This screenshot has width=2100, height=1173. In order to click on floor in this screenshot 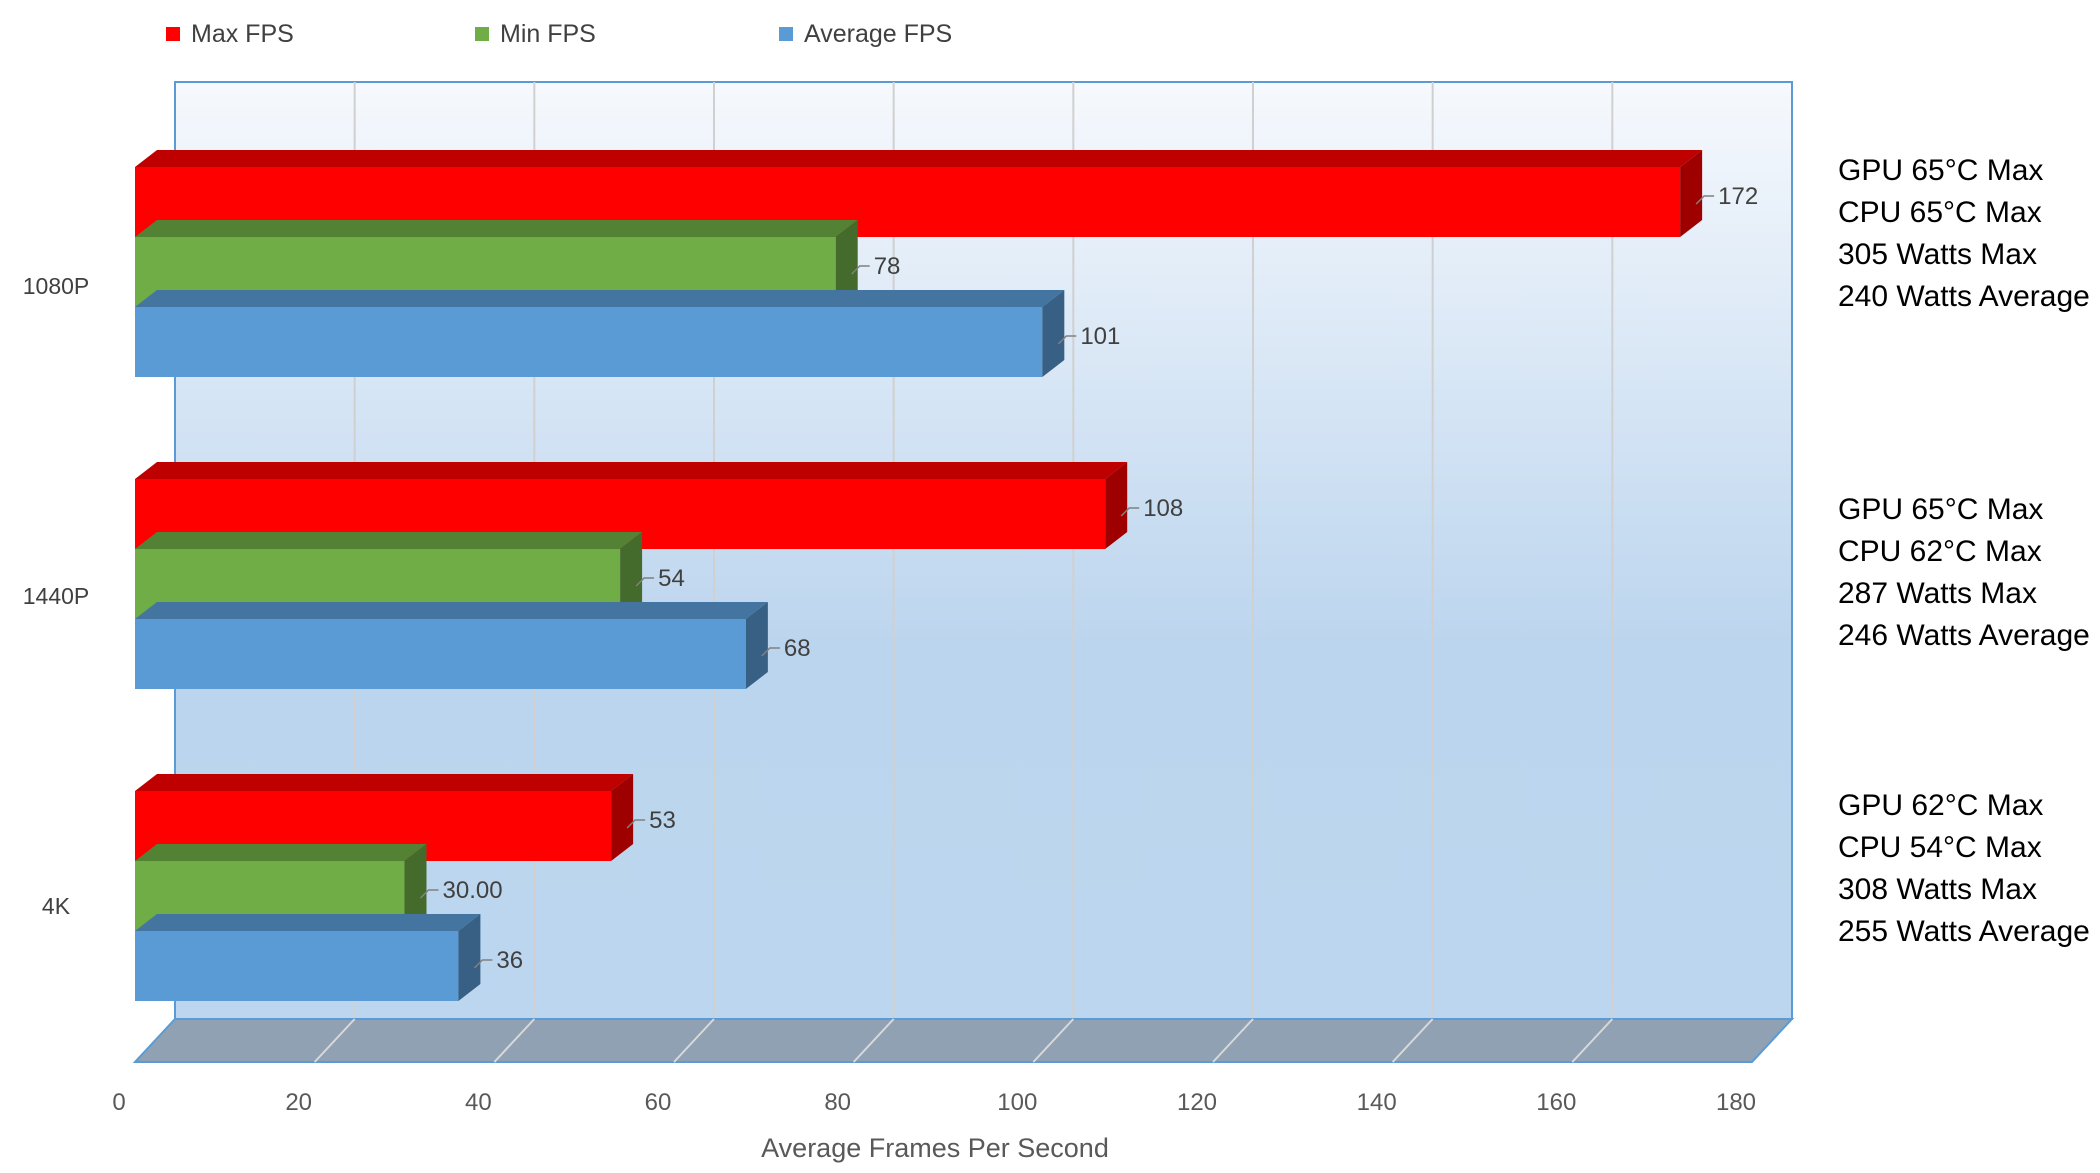, I will do `click(963, 1040)`.